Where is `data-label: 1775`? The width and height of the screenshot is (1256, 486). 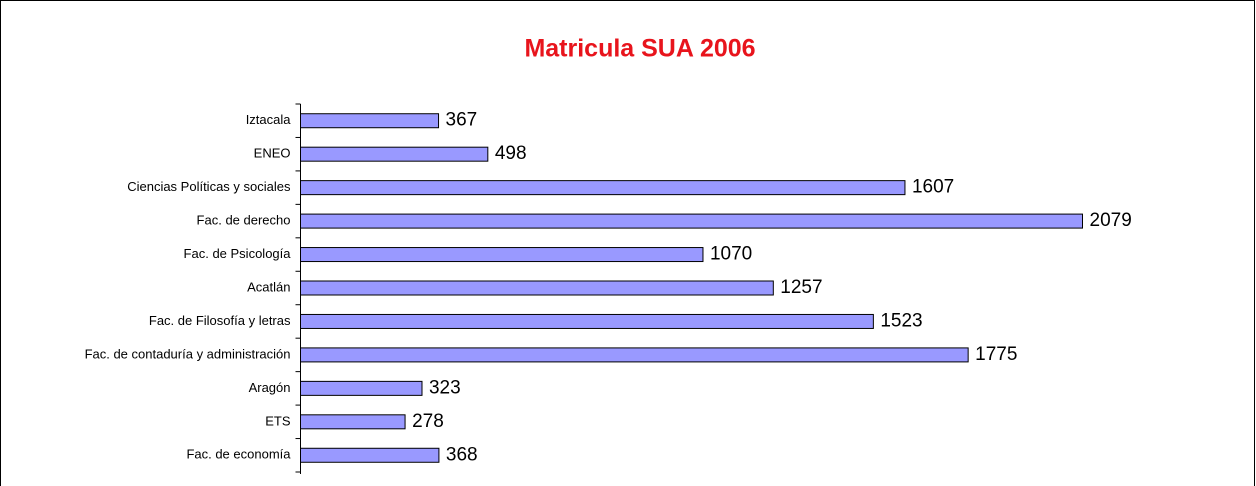
data-label: 1775 is located at coordinates (996, 354).